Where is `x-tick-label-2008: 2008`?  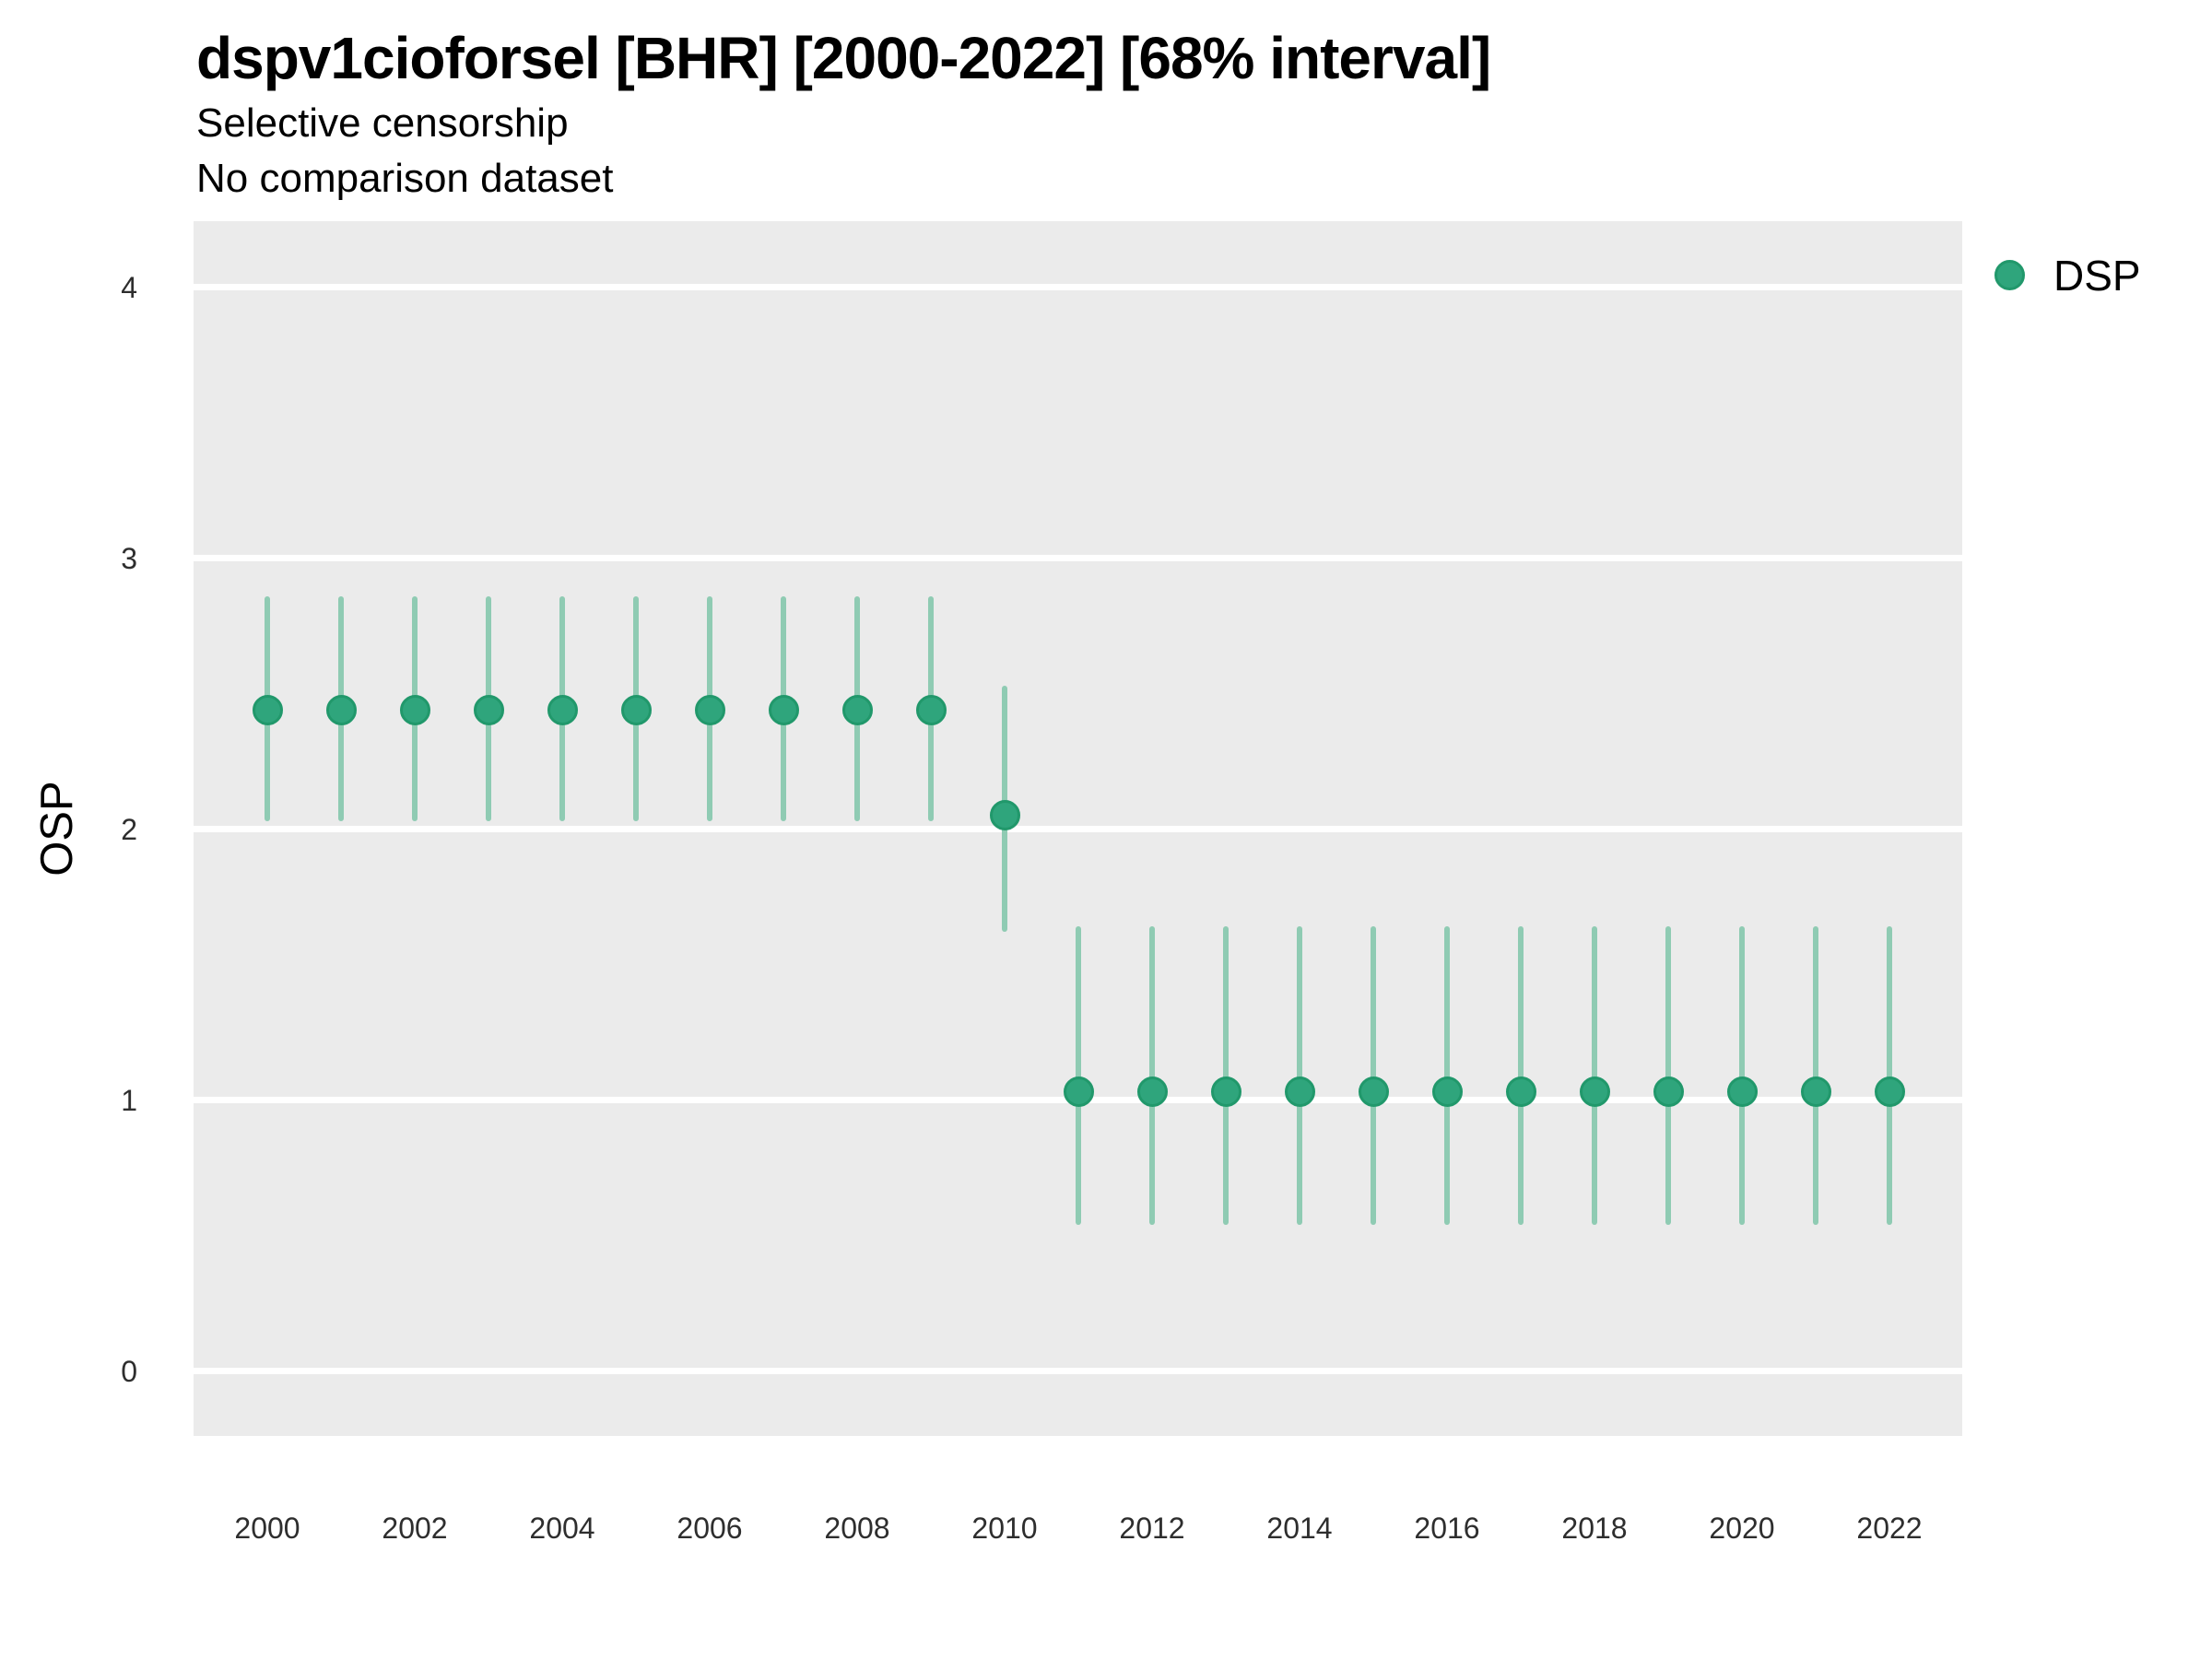 x-tick-label-2008: 2008 is located at coordinates (857, 1528).